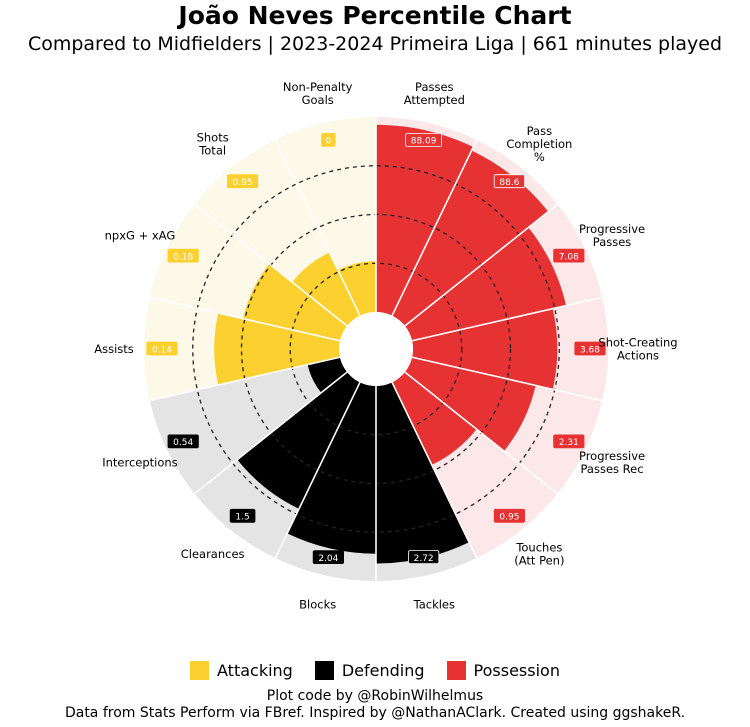  I want to click on category-label: Passes Attempted, so click(434, 93).